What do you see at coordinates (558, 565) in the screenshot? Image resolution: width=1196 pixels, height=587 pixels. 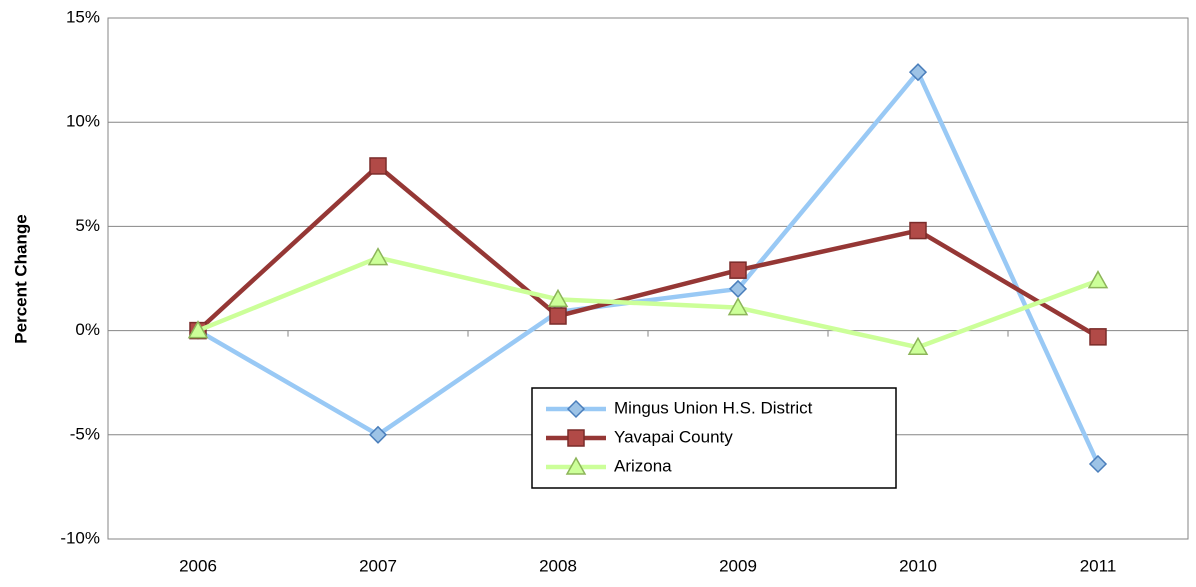 I see `x-tick-label: 2008` at bounding box center [558, 565].